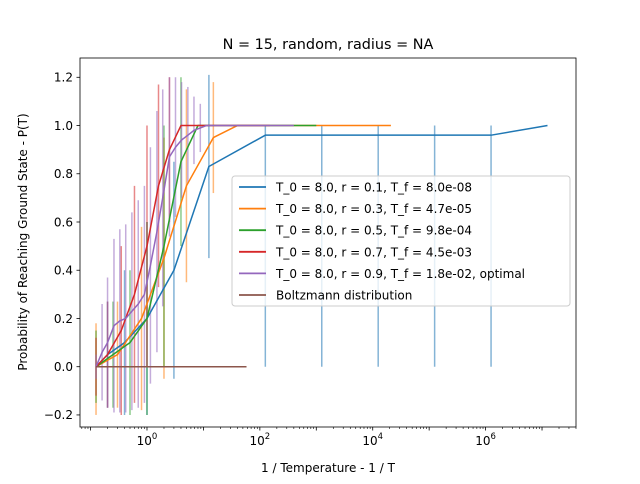 This screenshot has width=640, height=484. What do you see at coordinates (63, 319) in the screenshot?
I see `y-tick-label: 0.2` at bounding box center [63, 319].